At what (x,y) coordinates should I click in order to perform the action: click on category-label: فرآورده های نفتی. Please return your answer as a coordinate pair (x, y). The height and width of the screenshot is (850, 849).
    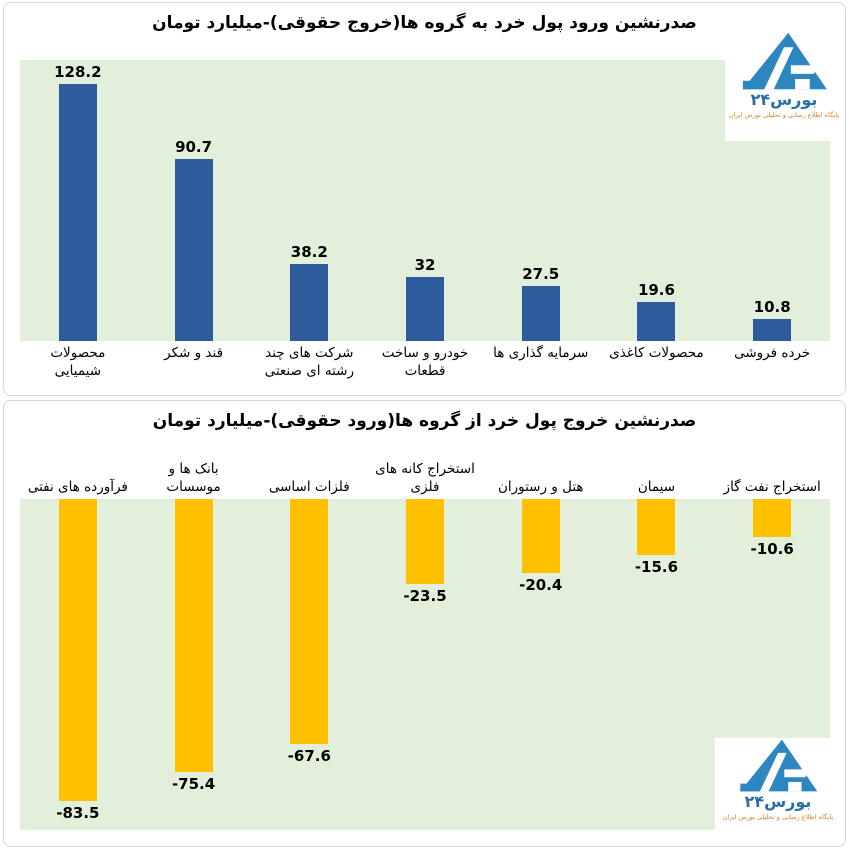
    Looking at the image, I should click on (77, 487).